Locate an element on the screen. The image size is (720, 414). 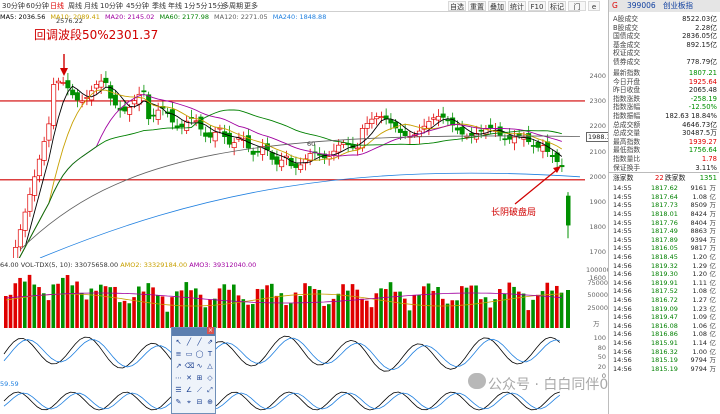
volume-bar-final is located at coordinates (568, 309).